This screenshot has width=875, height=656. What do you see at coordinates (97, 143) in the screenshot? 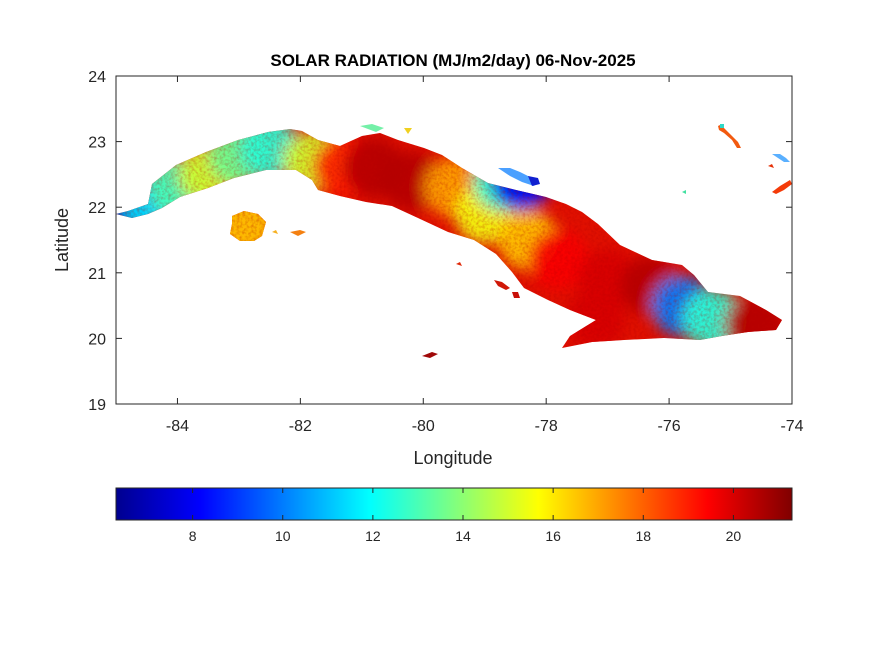
I see `y-tick-label: 23` at bounding box center [97, 143].